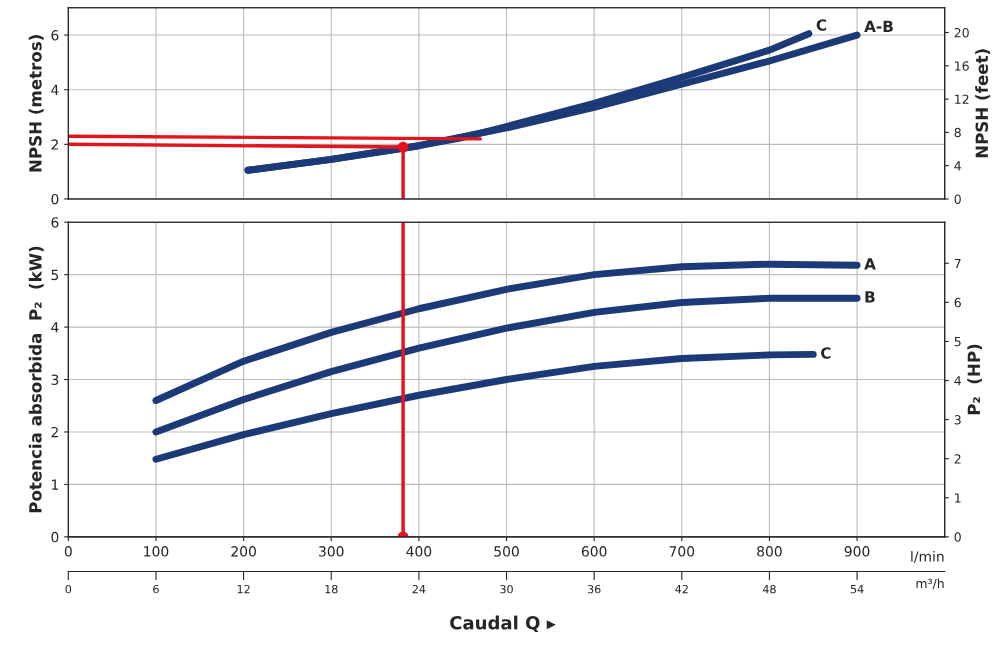 The height and width of the screenshot is (646, 1005). I want to click on y-axis-title: Potencia absorbida P₂ (kW), so click(36, 379).